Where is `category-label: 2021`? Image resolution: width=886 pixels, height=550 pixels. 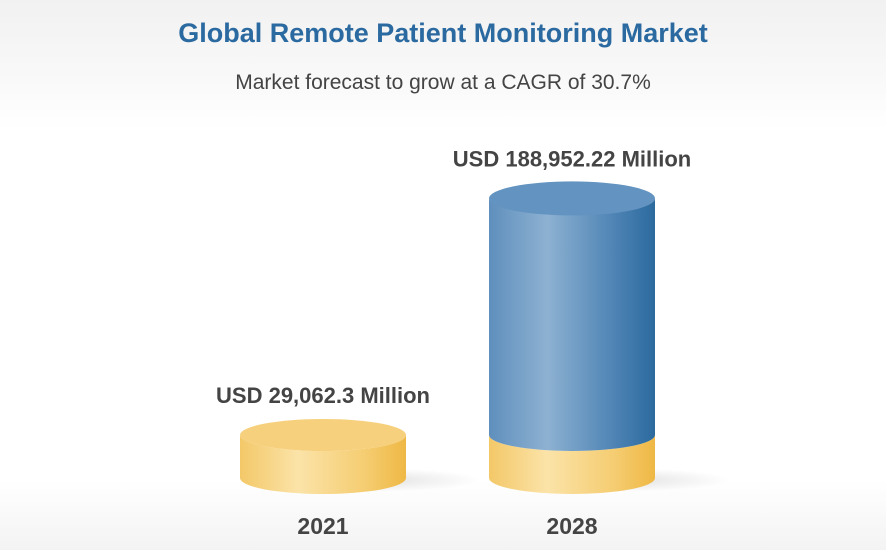
category-label: 2021 is located at coordinates (322, 526).